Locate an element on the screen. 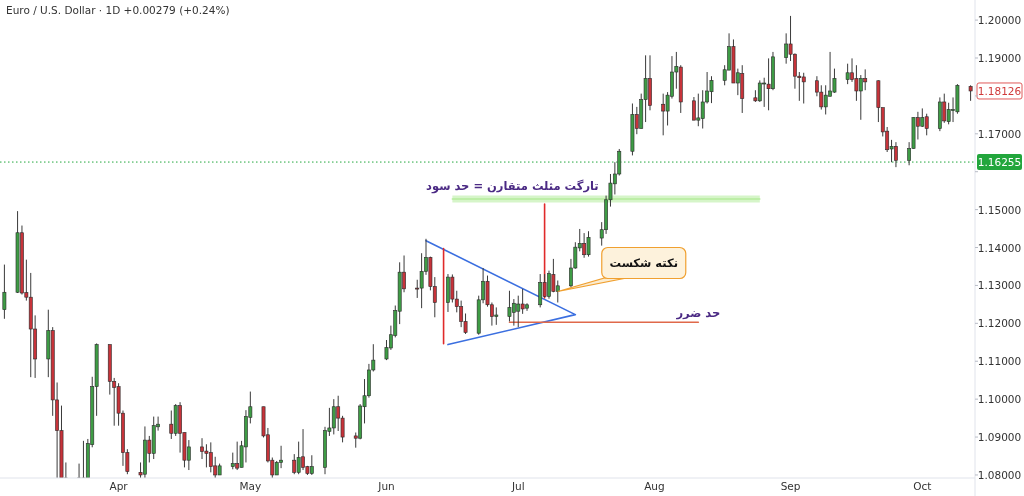 The height and width of the screenshot is (496, 1024). x-tick-label: Aug is located at coordinates (654, 486).